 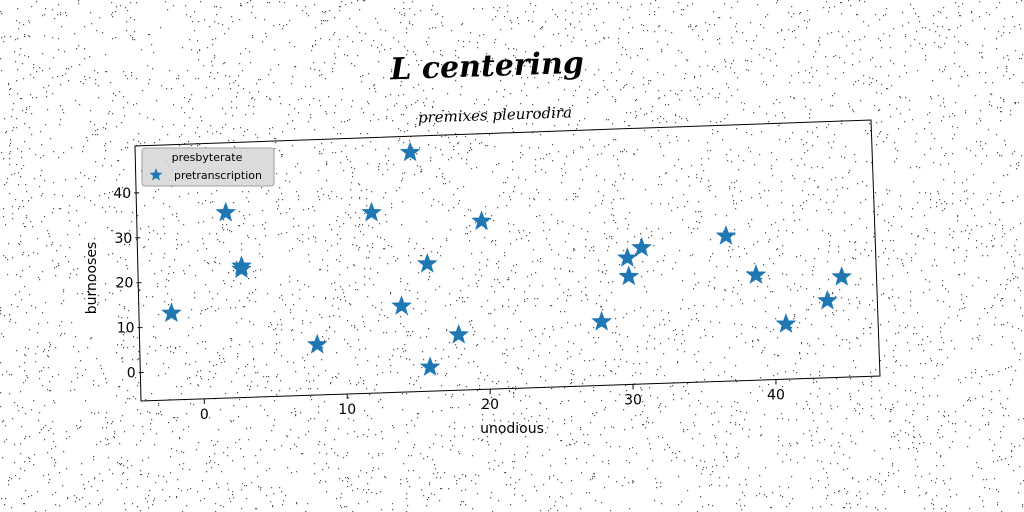 What do you see at coordinates (125, 284) in the screenshot?
I see `y-tick-label: 20` at bounding box center [125, 284].